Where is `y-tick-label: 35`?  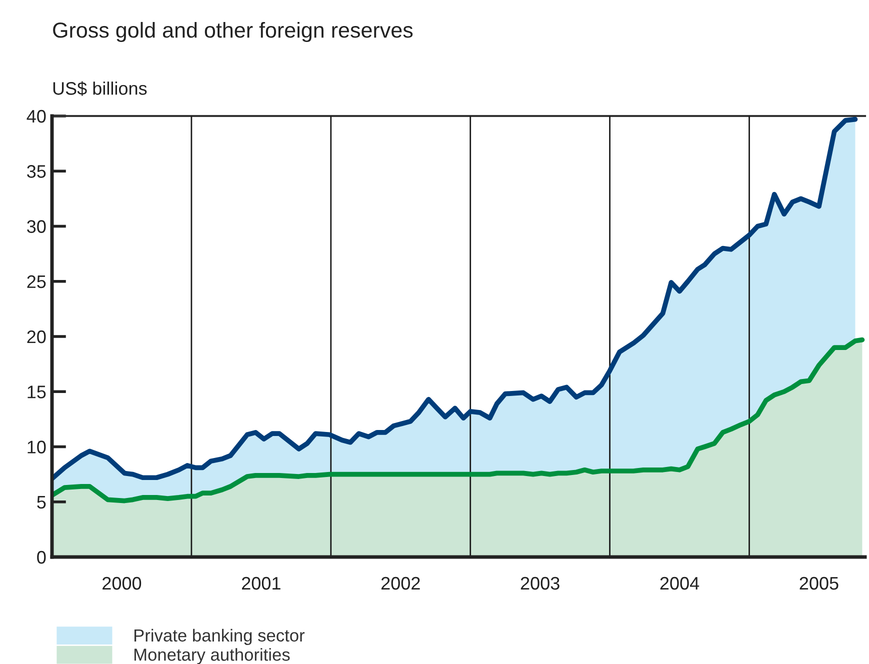 y-tick-label: 35 is located at coordinates (36, 171).